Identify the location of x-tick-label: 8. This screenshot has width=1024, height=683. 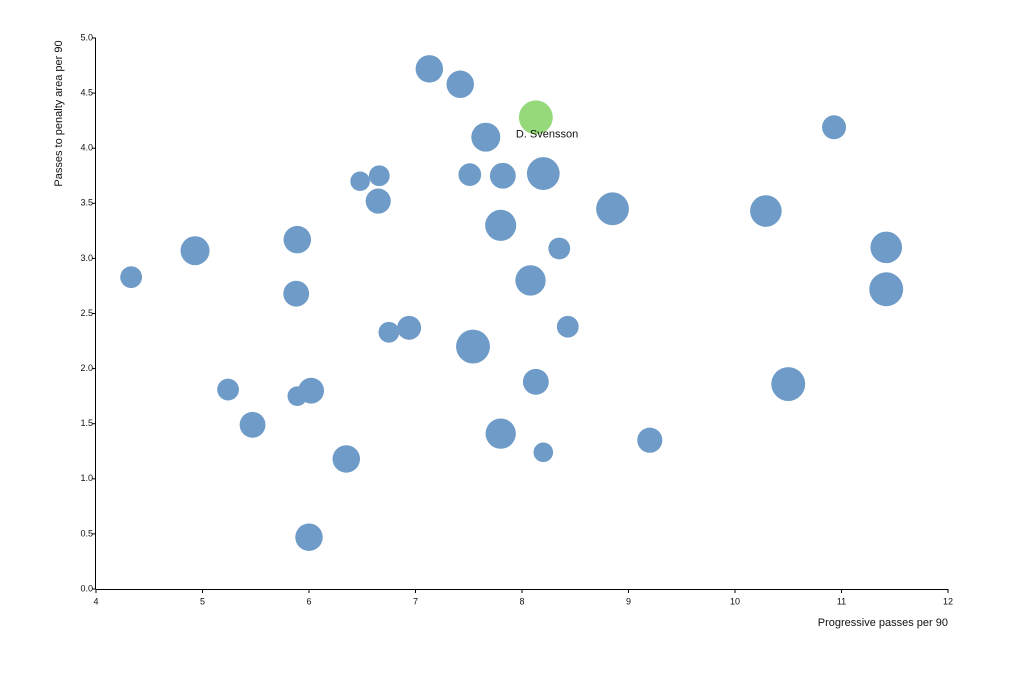
(521, 601).